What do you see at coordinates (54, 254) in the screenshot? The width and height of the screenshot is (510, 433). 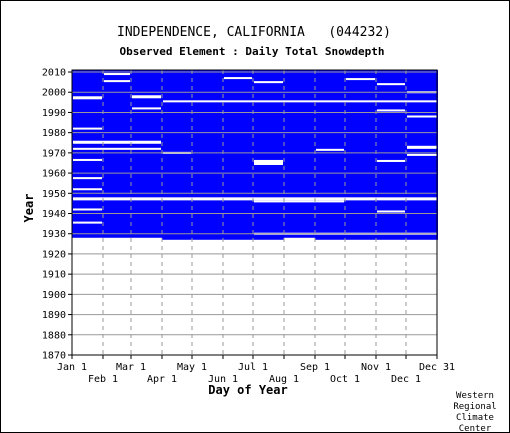 I see `y-tick-label: 1920` at bounding box center [54, 254].